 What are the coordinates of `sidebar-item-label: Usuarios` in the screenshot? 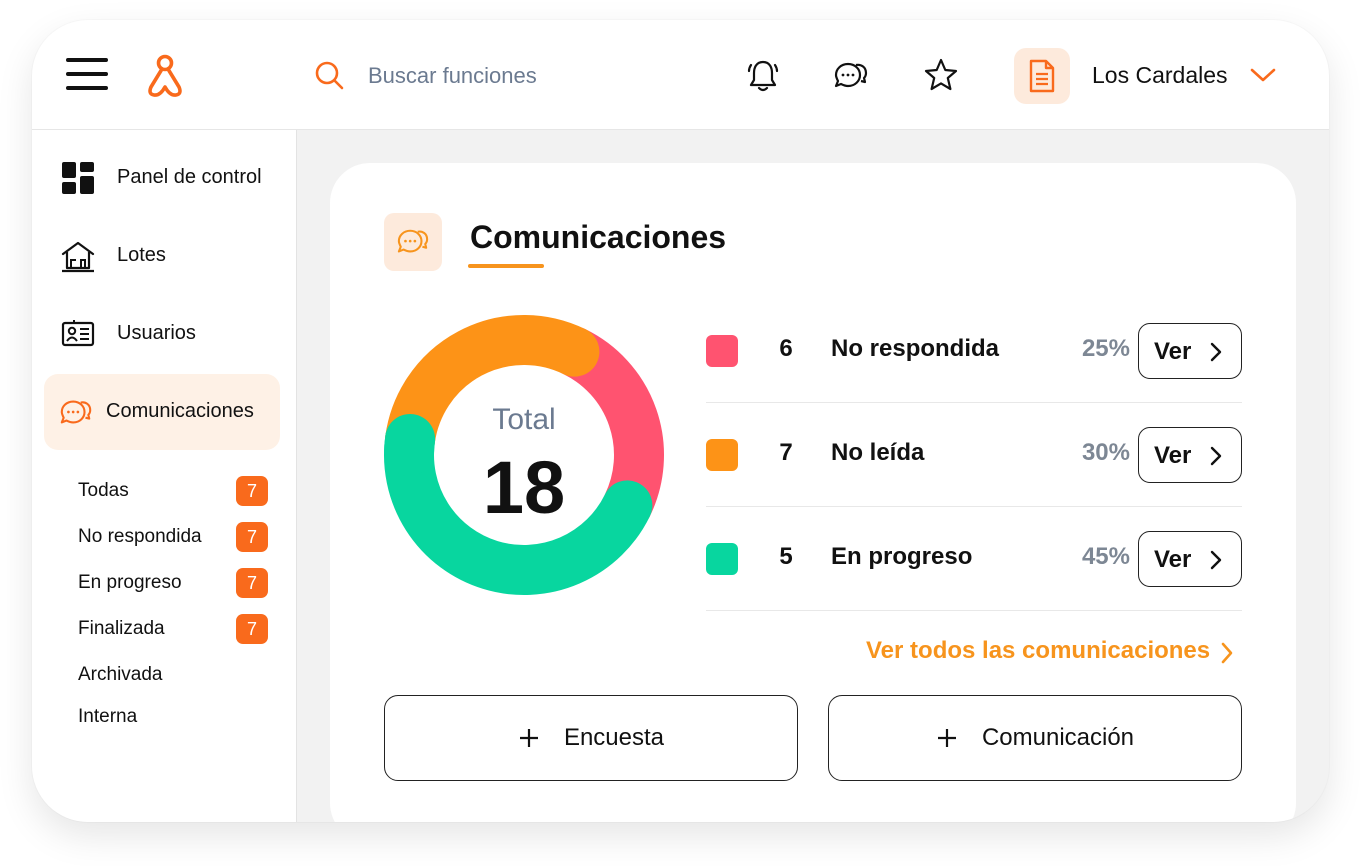 It's located at (156, 333).